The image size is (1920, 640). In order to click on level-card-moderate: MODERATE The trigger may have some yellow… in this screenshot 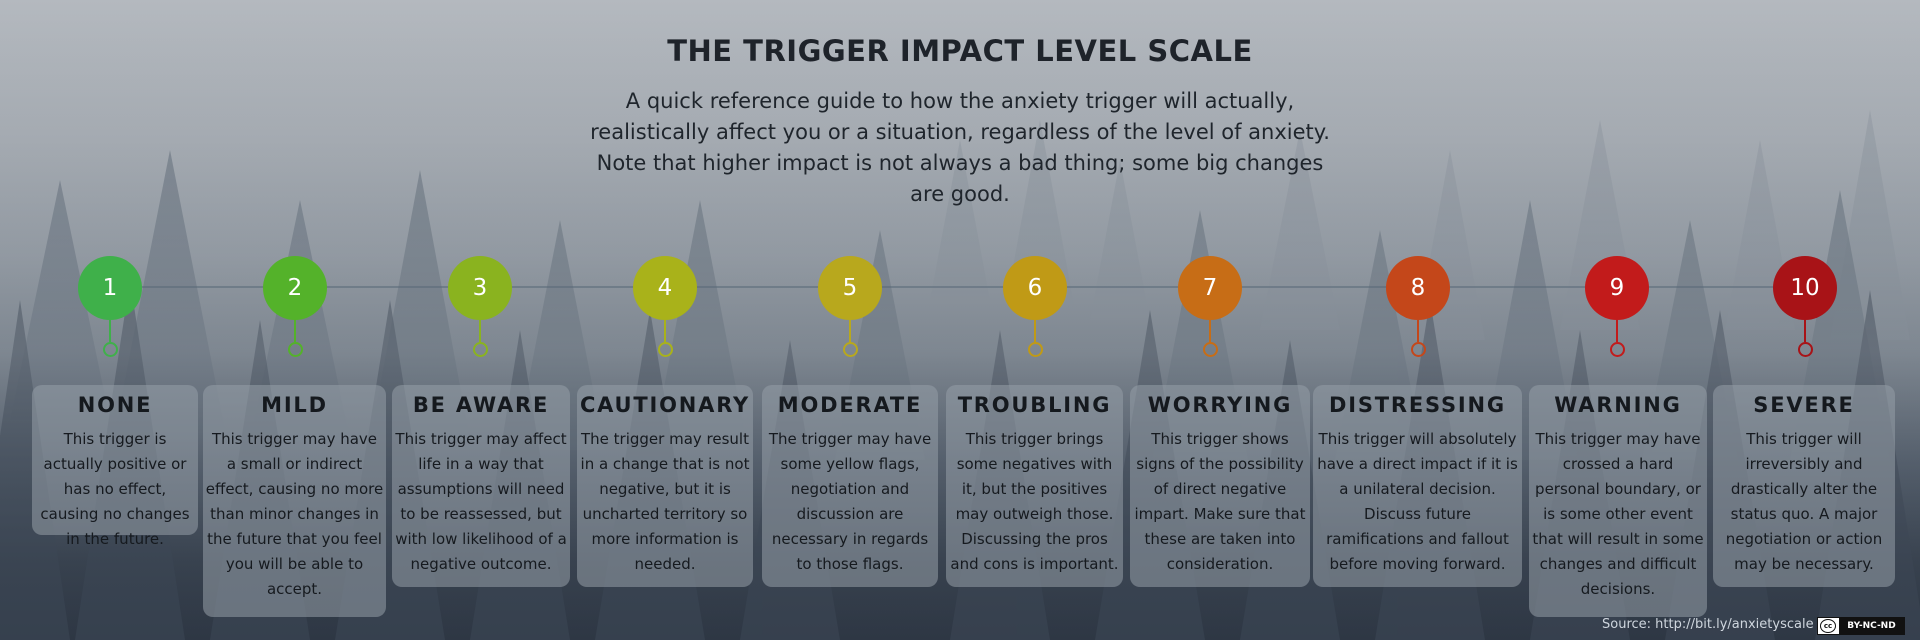, I will do `click(850, 486)`.